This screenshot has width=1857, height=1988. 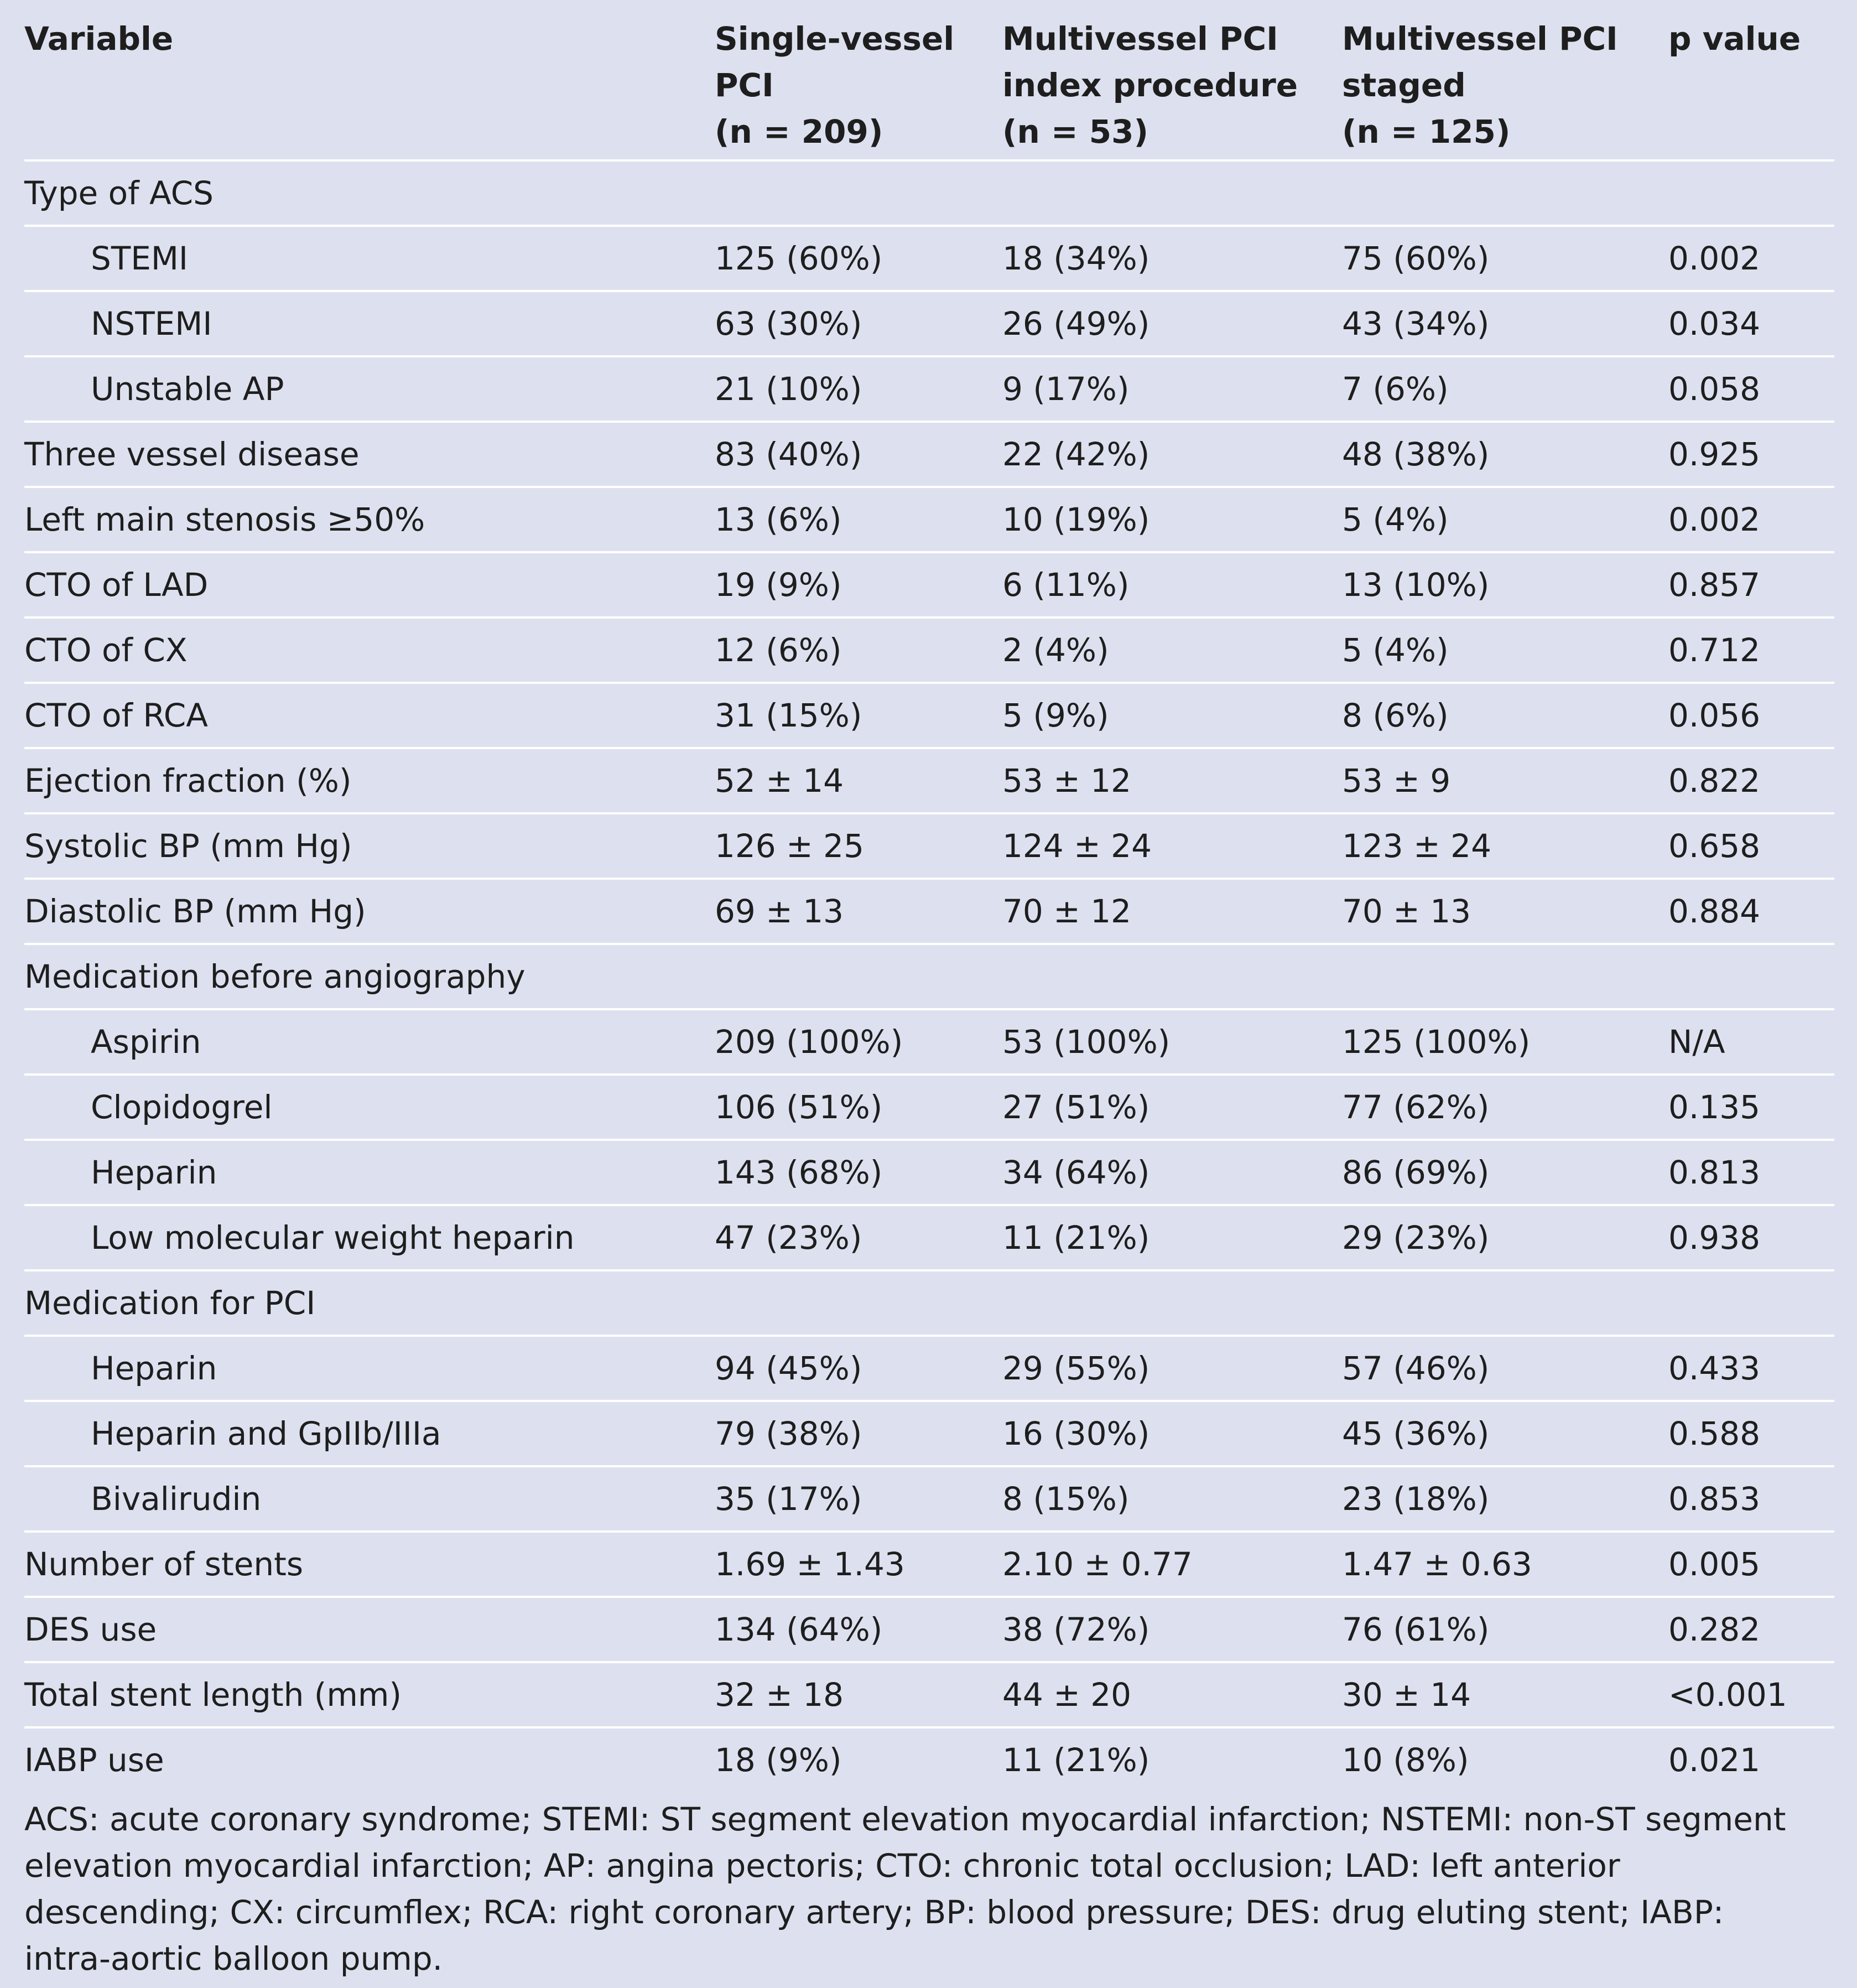 What do you see at coordinates (1505, 1238) in the screenshot?
I see `multivessel-staged-cell: 29 (23%)` at bounding box center [1505, 1238].